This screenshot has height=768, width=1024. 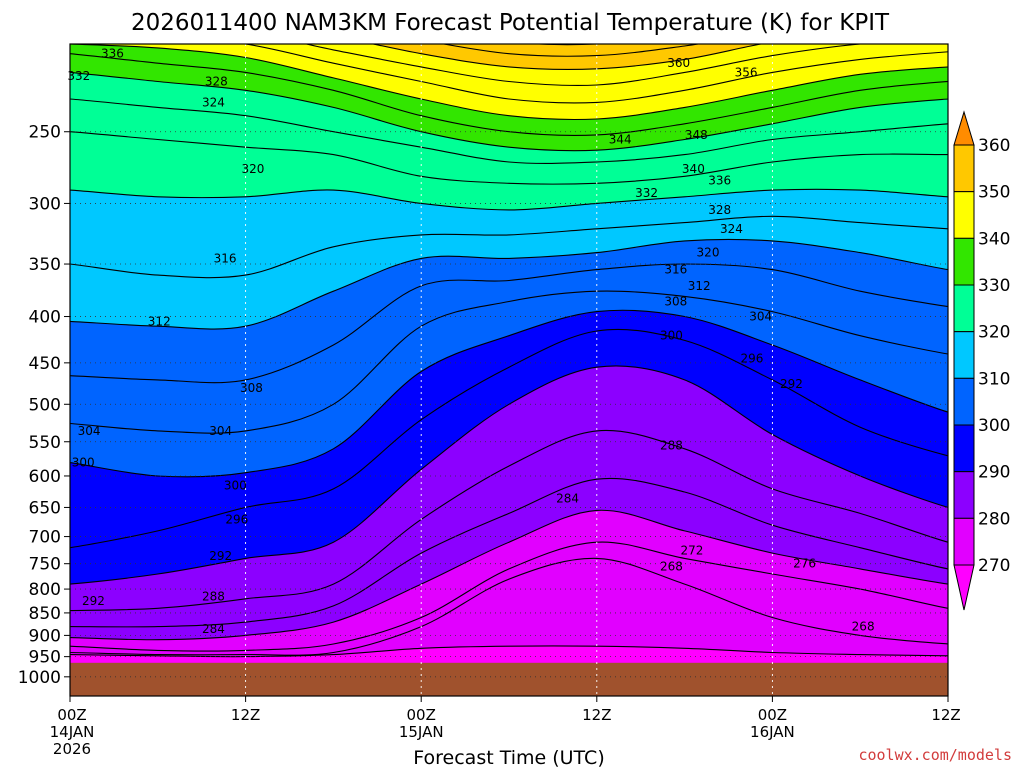 I want to click on y-tick-label: 350, so click(x=45, y=265).